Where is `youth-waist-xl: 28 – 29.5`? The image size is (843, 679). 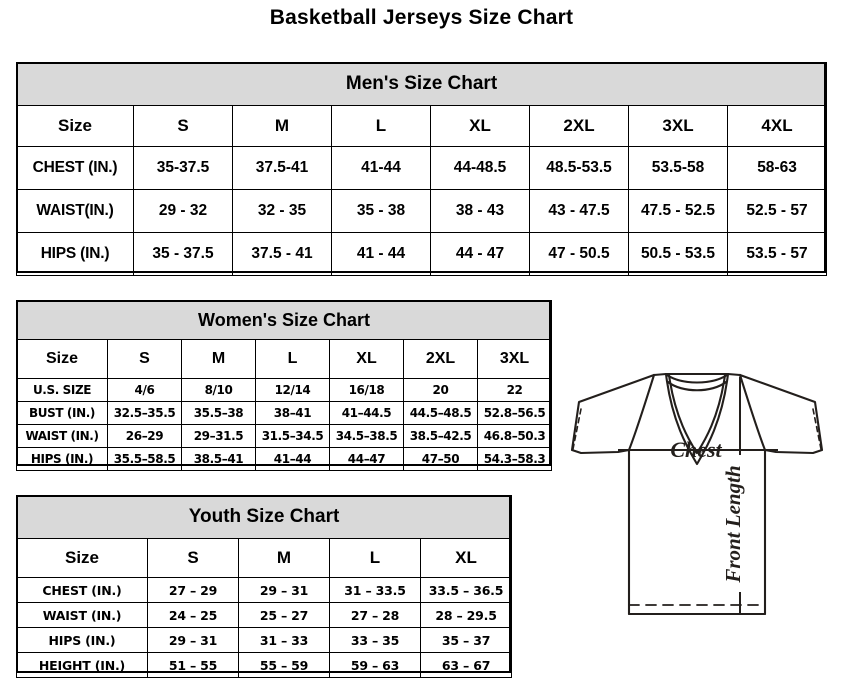
youth-waist-xl: 28 – 29.5 is located at coordinates (466, 615).